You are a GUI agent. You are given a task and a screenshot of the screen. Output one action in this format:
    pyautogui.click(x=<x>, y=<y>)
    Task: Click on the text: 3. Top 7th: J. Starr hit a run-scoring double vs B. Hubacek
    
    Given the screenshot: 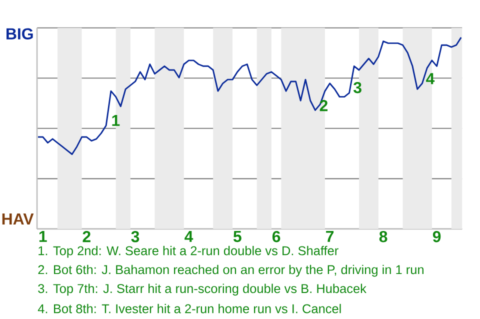 What is the action you would take?
    pyautogui.click(x=202, y=290)
    